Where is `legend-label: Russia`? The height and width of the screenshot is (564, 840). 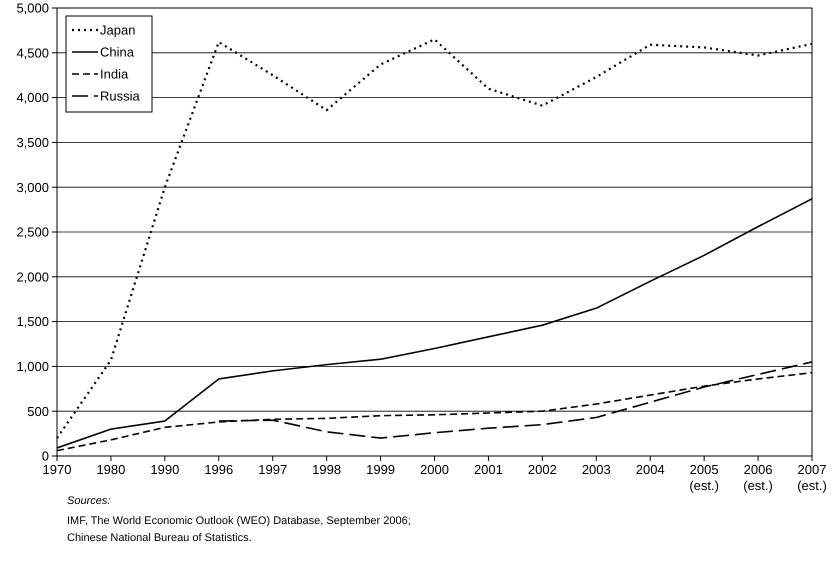
legend-label: Russia is located at coordinates (120, 96).